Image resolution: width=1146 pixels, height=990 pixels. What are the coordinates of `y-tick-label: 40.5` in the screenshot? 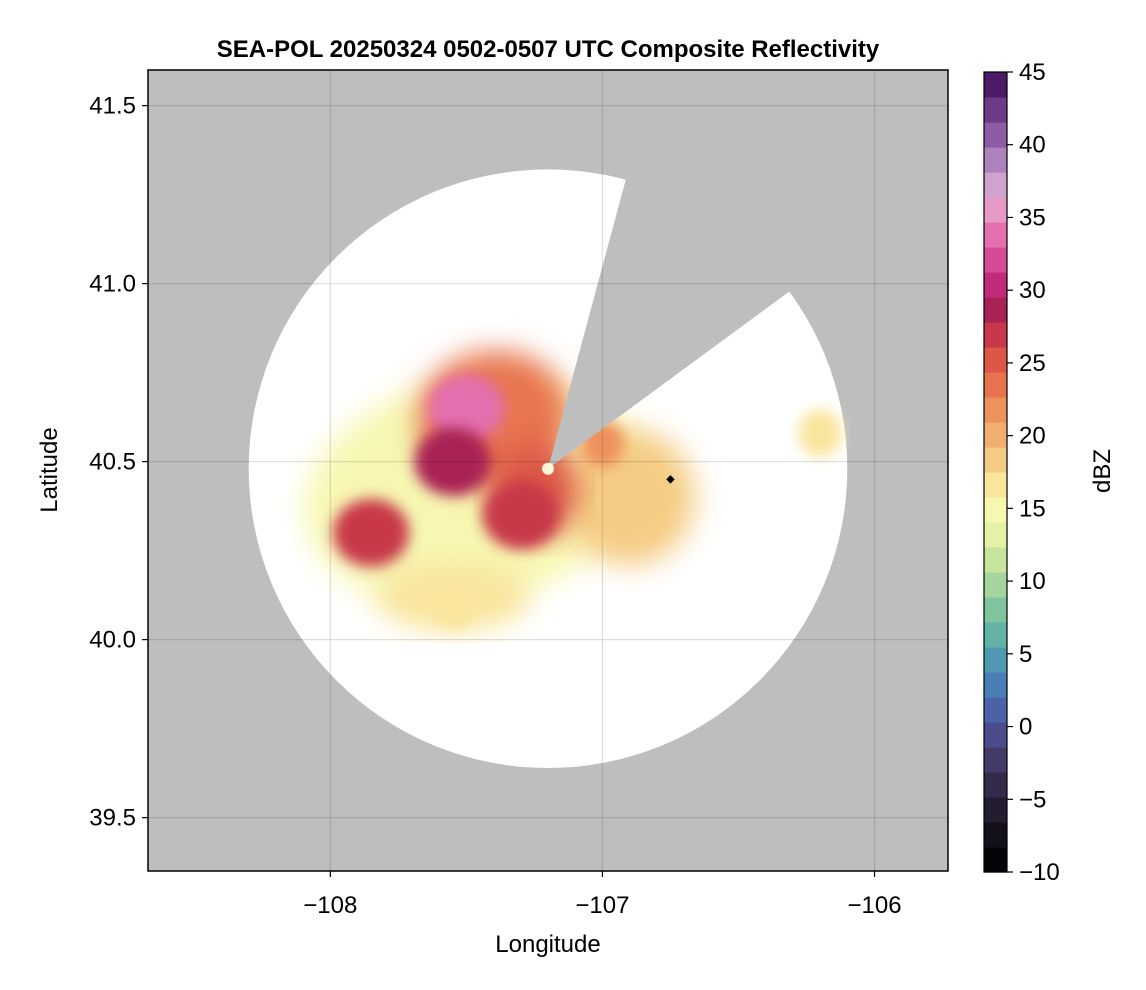 It's located at (112, 462).